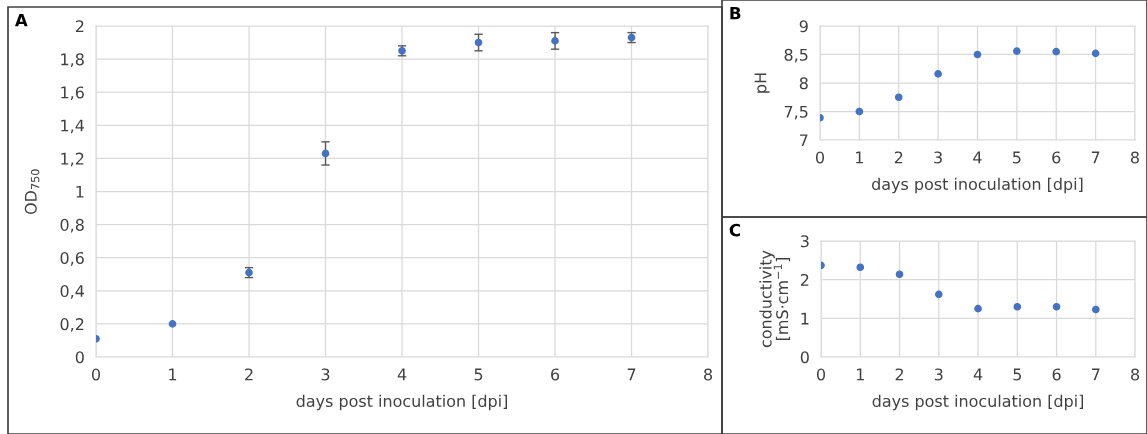 Image resolution: width=1147 pixels, height=434 pixels. Describe the element at coordinates (72, 325) in the screenshot. I see `y-tick-label: 0,2` at that location.